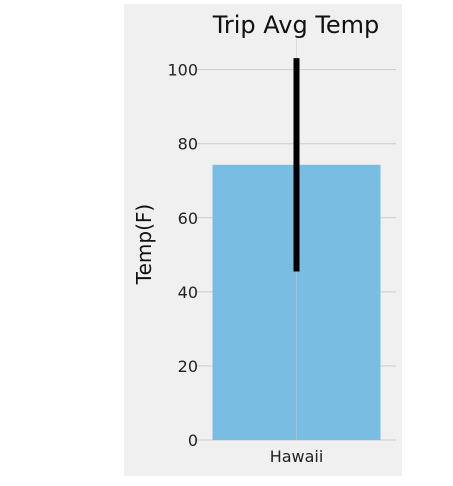 The image size is (453, 486). I want to click on y-tick-label: 40, so click(188, 292).